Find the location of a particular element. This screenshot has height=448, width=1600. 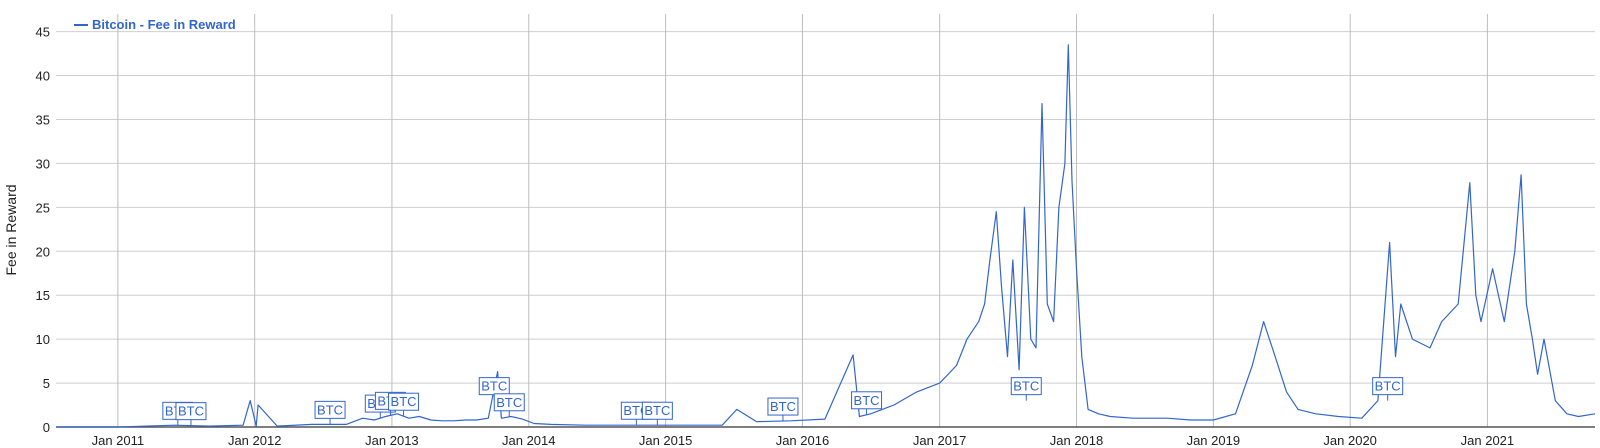

y-tick-label: 25 is located at coordinates (43, 207).